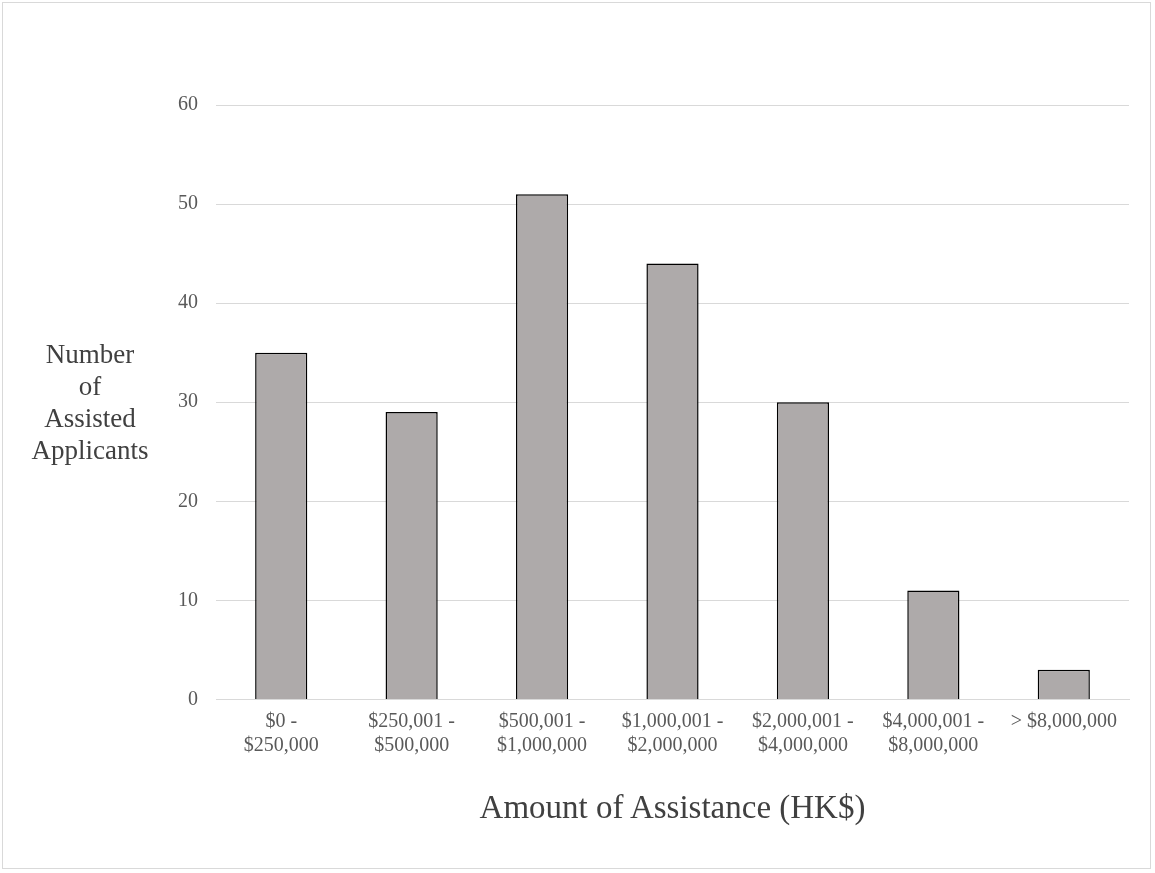 This screenshot has width=1155, height=873. What do you see at coordinates (188, 103) in the screenshot?
I see `y-tick-label: 60` at bounding box center [188, 103].